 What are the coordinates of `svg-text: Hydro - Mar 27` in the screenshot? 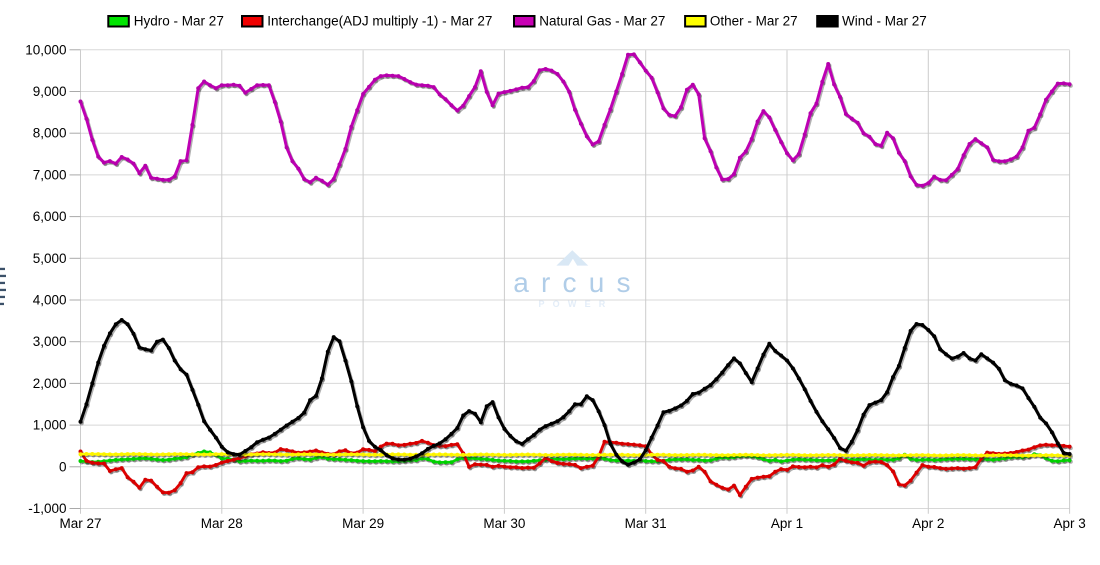 It's located at (179, 21).